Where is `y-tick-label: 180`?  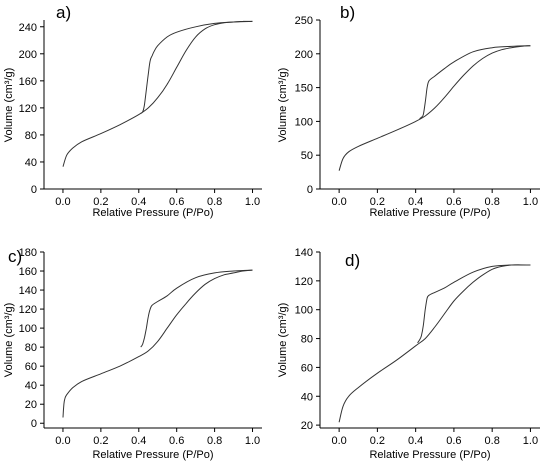
y-tick-label: 180 is located at coordinates (28, 253).